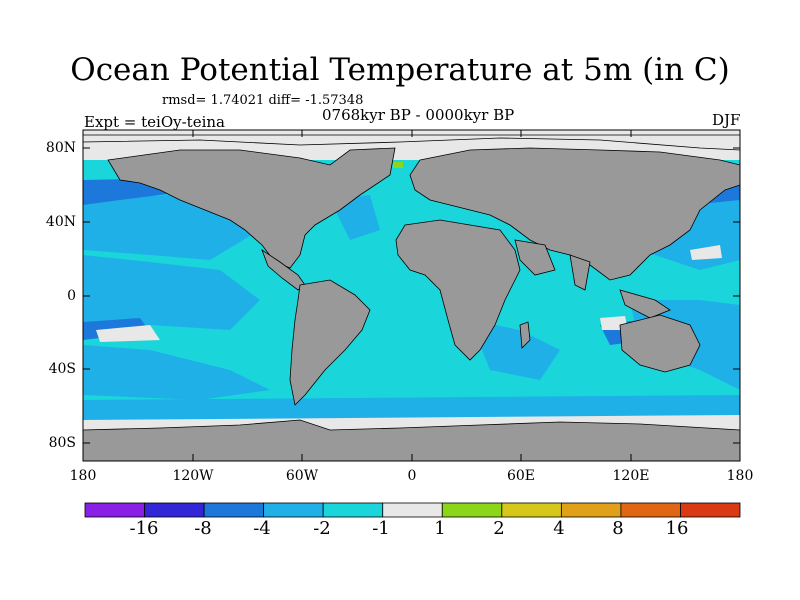 This screenshot has width=800, height=600. What do you see at coordinates (499, 528) in the screenshot?
I see `colorbar-label: 2` at bounding box center [499, 528].